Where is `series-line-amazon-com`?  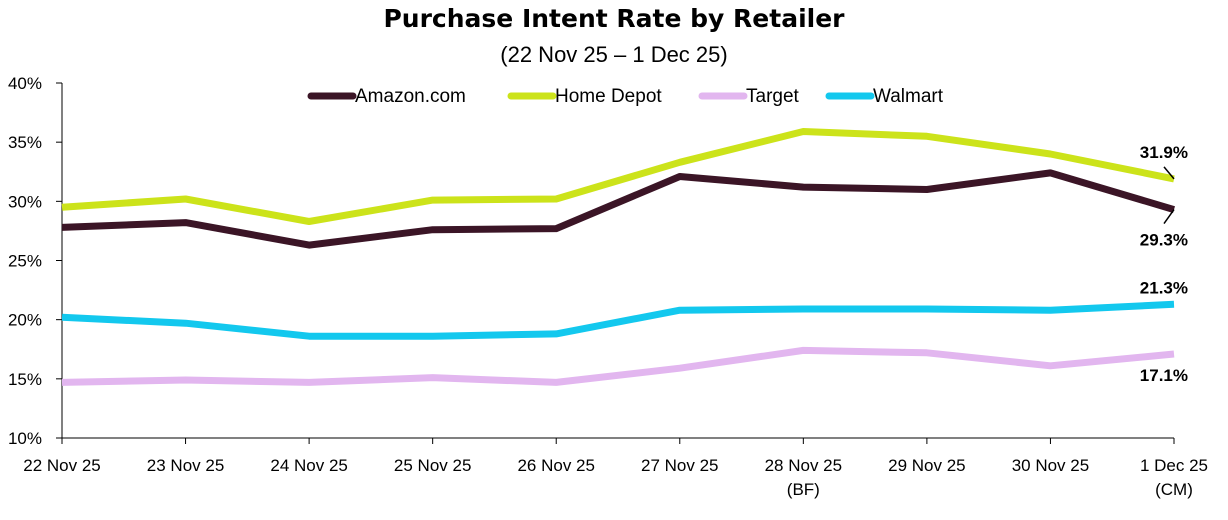 series-line-amazon-com is located at coordinates (618, 209).